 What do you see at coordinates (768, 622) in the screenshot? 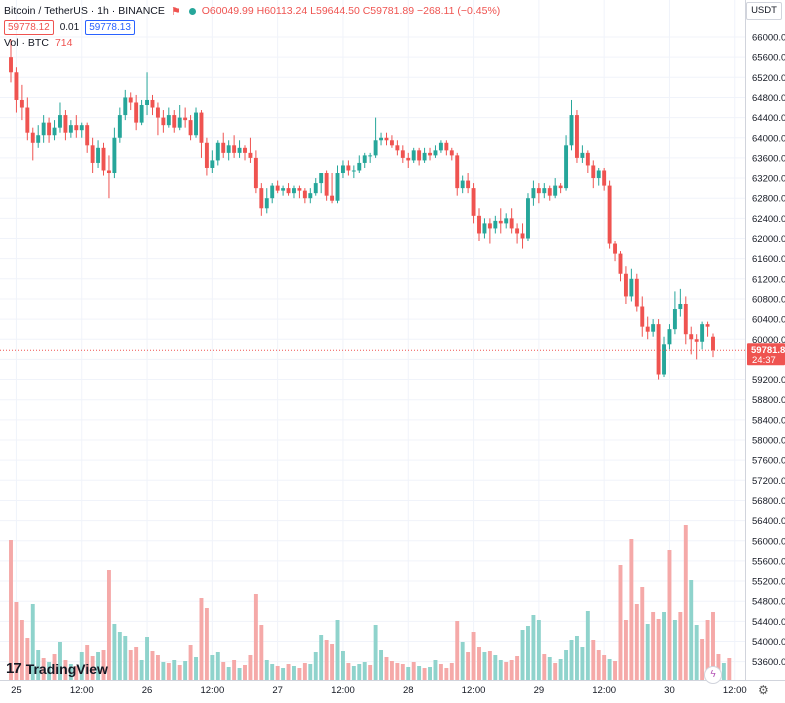
I see `price-tick-label: 54400.00` at bounding box center [768, 622].